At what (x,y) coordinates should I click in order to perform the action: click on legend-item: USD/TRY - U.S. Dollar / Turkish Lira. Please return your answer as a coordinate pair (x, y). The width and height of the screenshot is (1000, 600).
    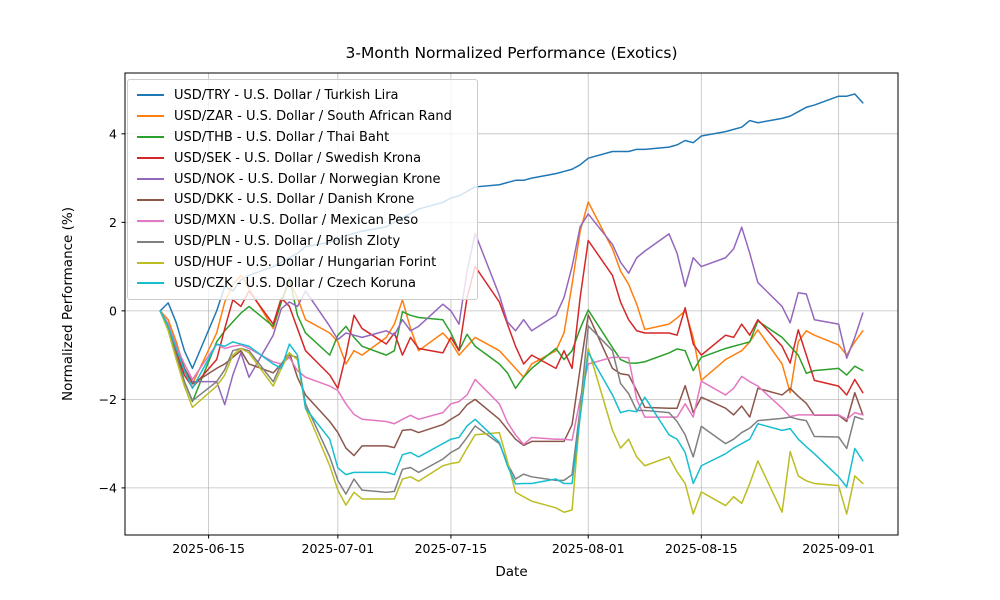
    Looking at the image, I should click on (302, 95).